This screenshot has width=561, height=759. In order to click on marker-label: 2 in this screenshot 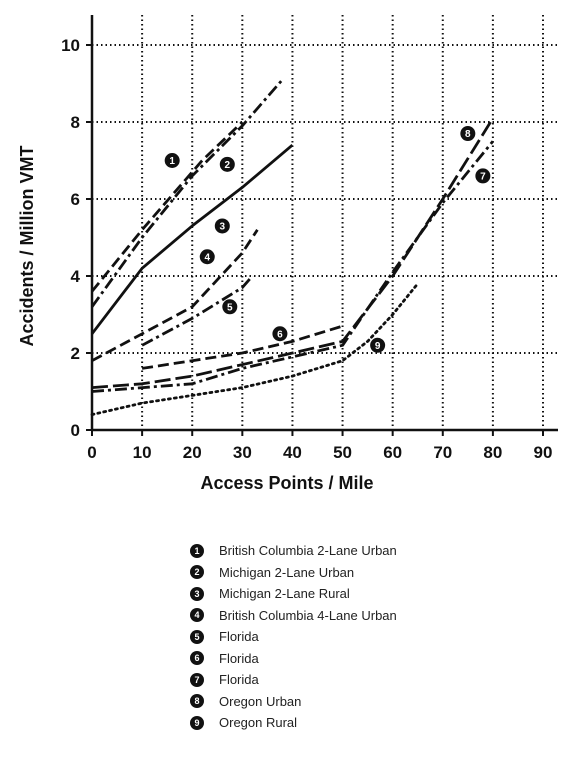, I will do `click(228, 165)`.